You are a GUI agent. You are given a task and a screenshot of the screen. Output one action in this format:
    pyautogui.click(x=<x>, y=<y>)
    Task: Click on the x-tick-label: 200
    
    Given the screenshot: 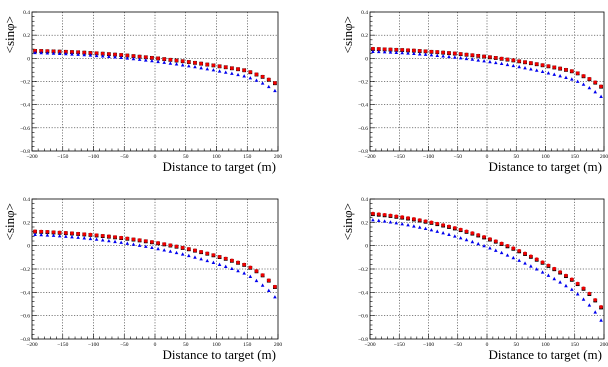 What is the action you would take?
    pyautogui.click(x=278, y=345)
    